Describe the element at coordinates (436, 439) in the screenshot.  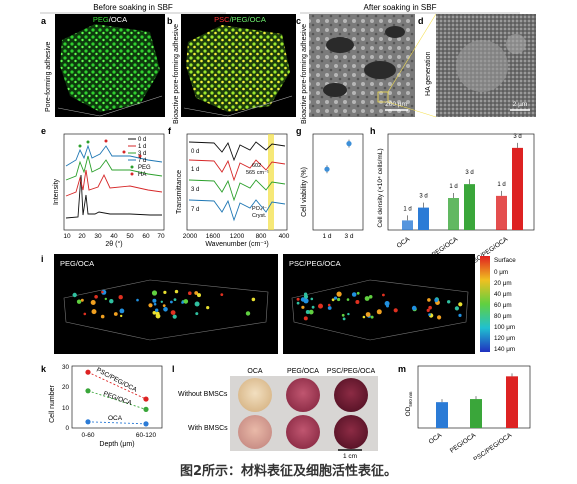
I see `x-tick: OCA` at that location.